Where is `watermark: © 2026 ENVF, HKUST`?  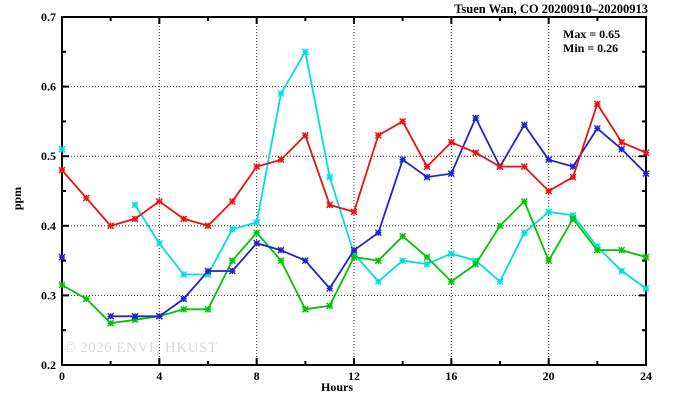 watermark: © 2026 ENVF, HKUST is located at coordinates (141, 348).